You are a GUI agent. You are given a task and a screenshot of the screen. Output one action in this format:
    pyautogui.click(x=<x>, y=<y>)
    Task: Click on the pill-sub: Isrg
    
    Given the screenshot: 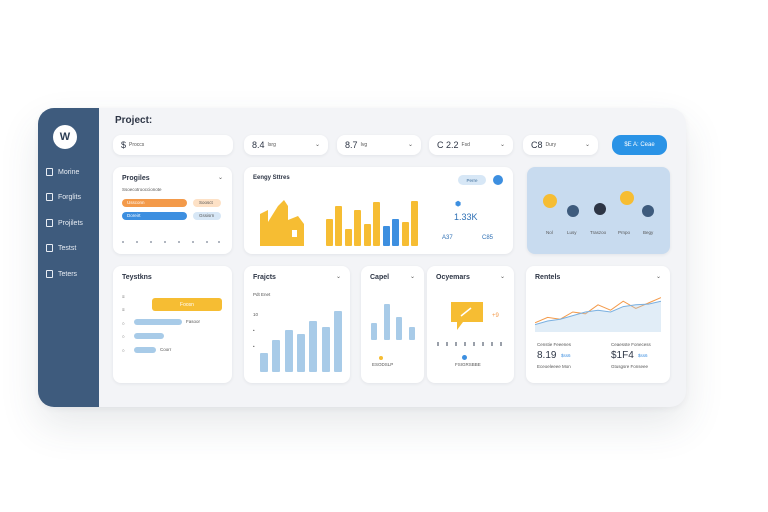 What is the action you would take?
    pyautogui.click(x=271, y=145)
    